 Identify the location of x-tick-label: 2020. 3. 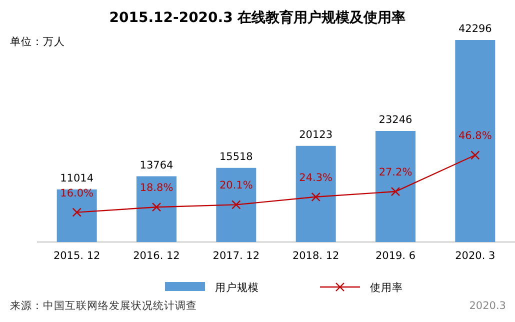
(475, 256).